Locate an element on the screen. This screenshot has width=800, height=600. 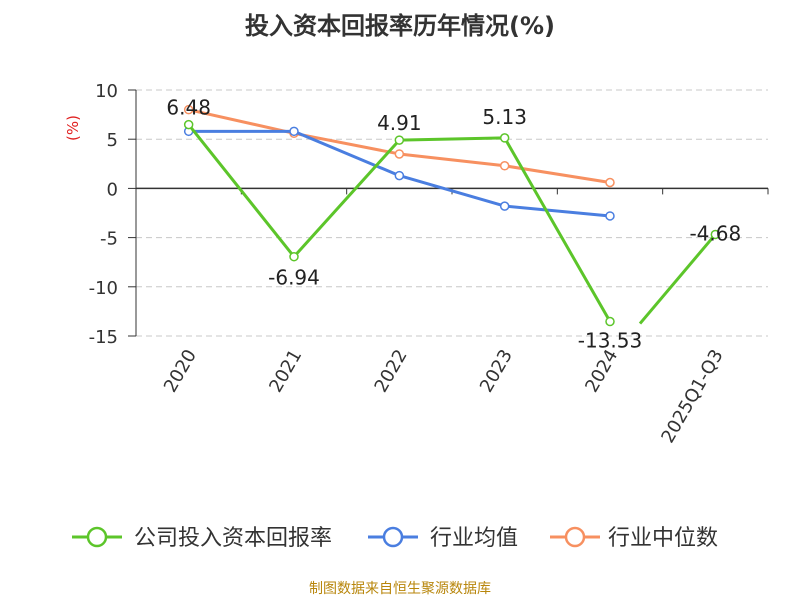
legend-label: 行业中位数 is located at coordinates (663, 538).